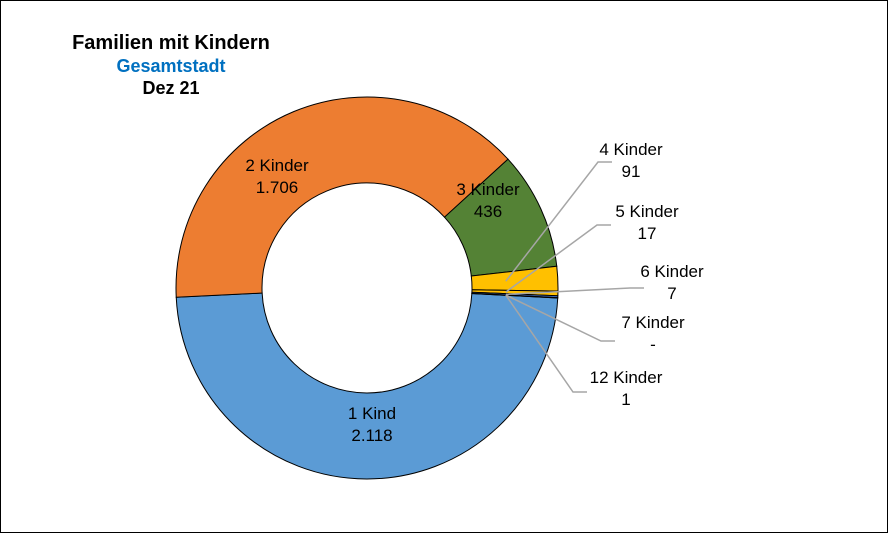 This screenshot has height=533, width=888. Describe the element at coordinates (647, 211) in the screenshot. I see `label-5-kinder: 5 Kinder` at that location.